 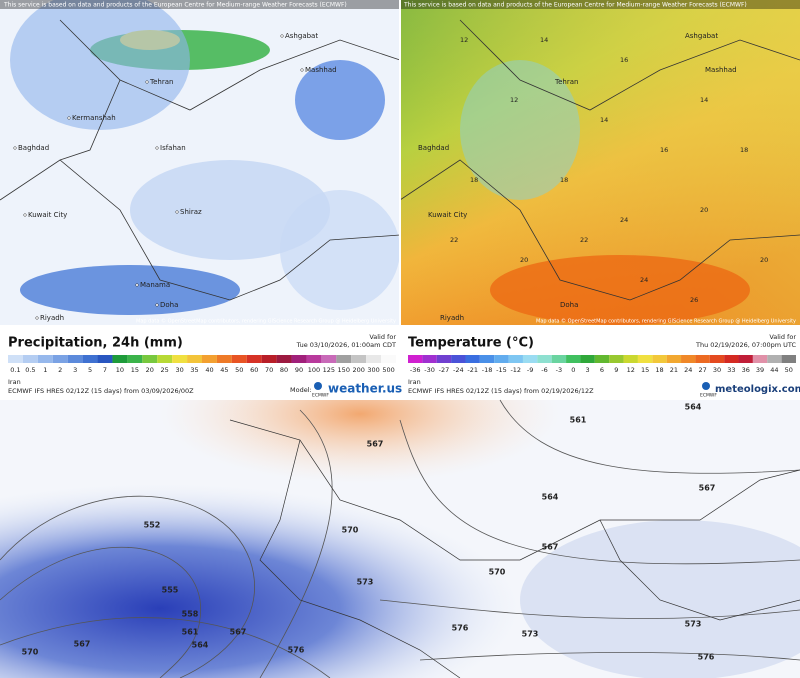 I want to click on tick-label: 35, so click(x=194, y=370).